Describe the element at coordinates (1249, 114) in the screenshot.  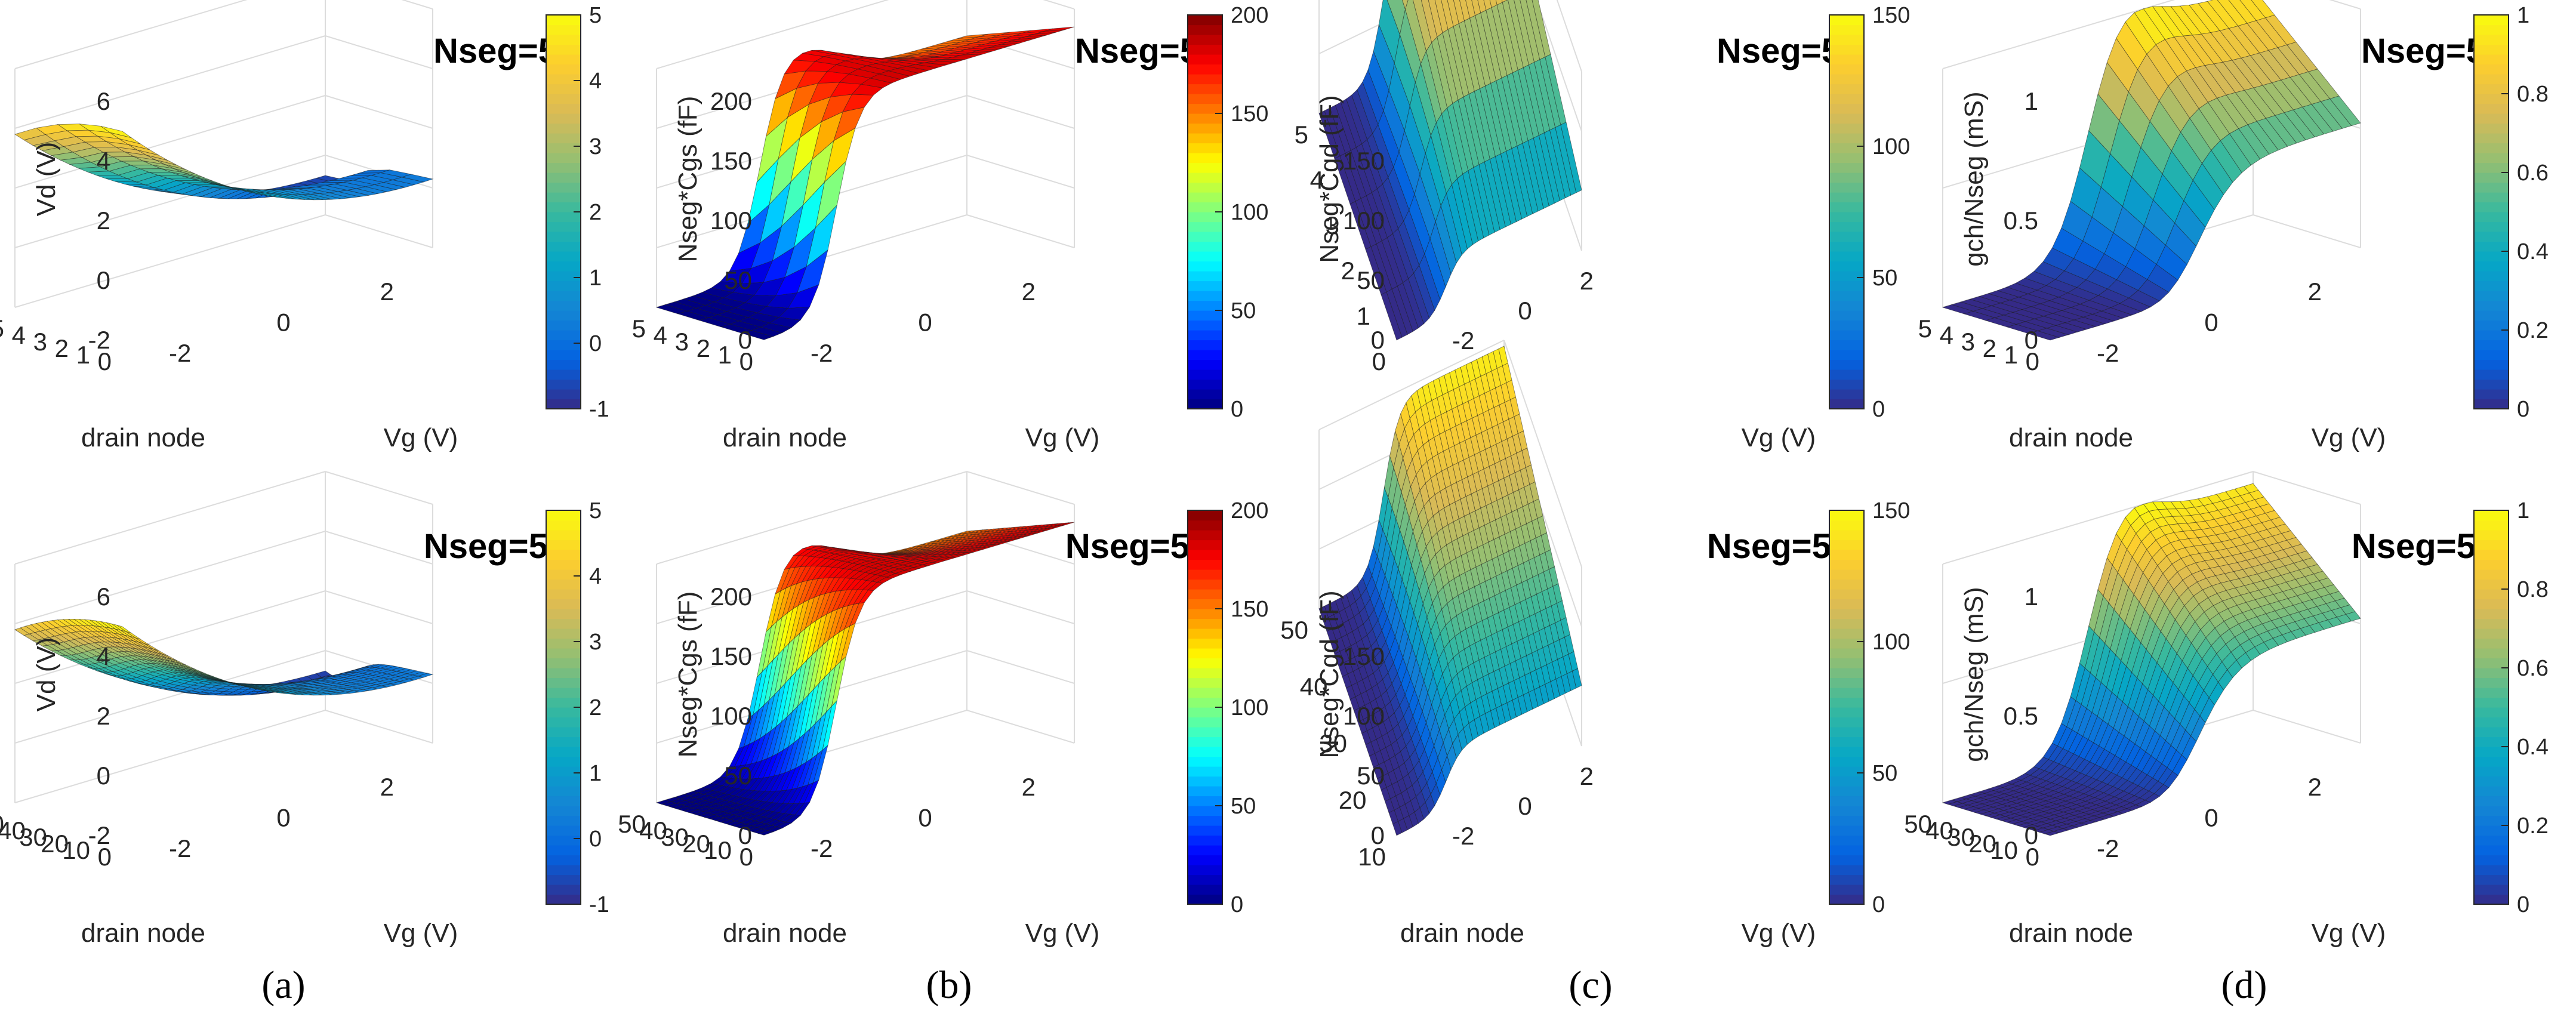
I see `colorbar-tick-label: 150` at that location.